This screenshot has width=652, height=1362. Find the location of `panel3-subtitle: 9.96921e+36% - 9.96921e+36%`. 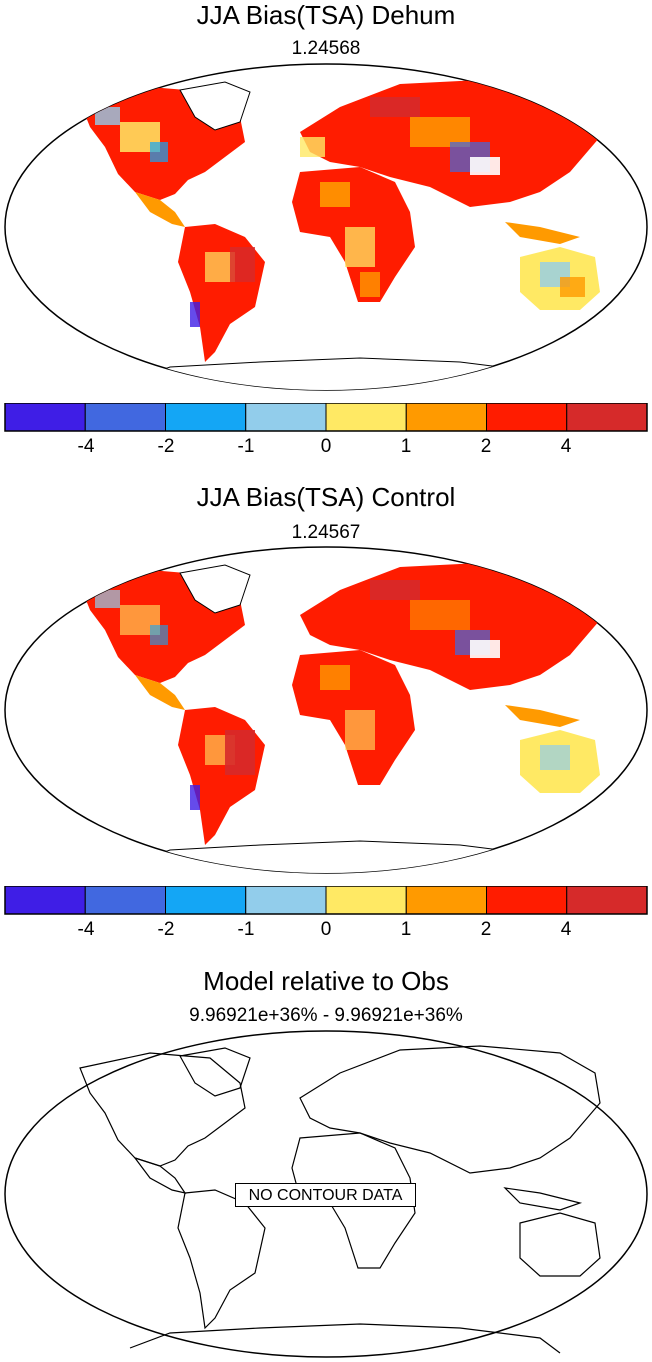

panel3-subtitle: 9.96921e+36% - 9.96921e+36% is located at coordinates (326, 1015).